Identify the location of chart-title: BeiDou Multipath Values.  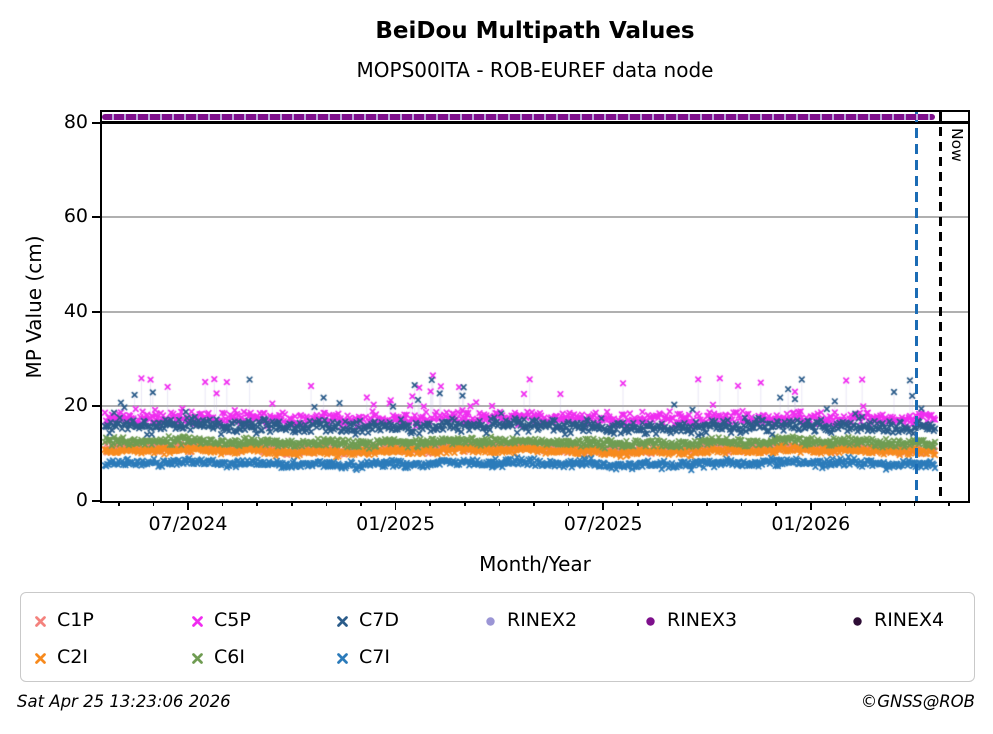
(535, 31).